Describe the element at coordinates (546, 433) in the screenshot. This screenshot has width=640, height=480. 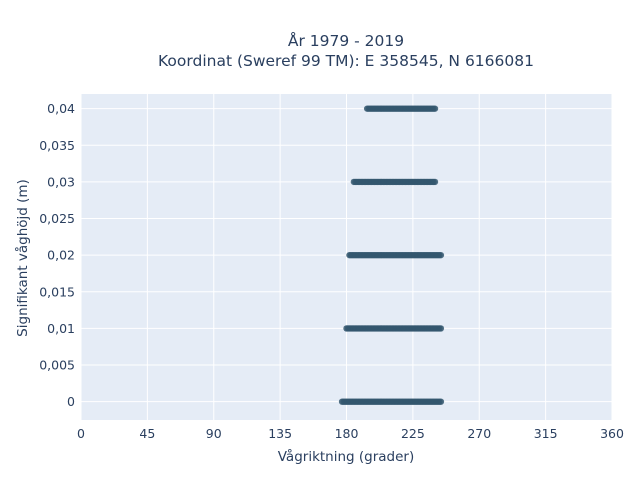
I see `x-tick-label: 315` at that location.